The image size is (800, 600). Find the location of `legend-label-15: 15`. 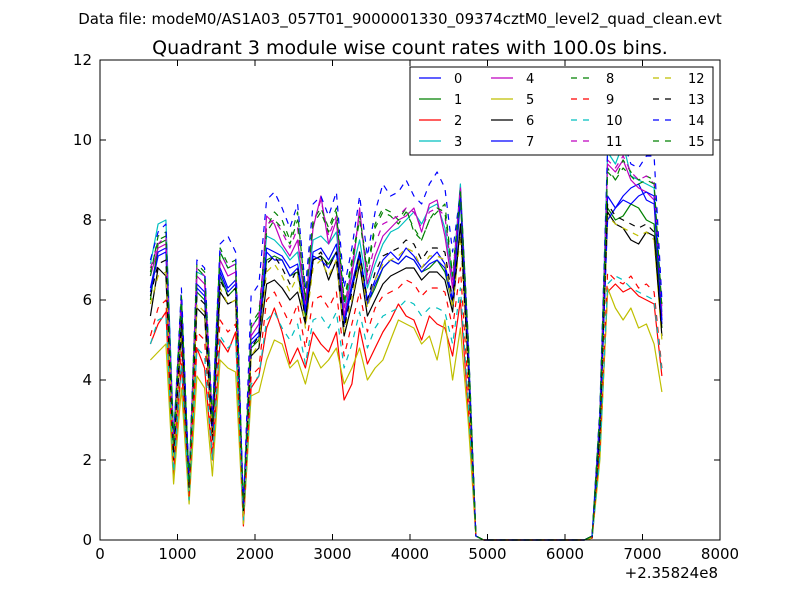

legend-label-15: 15 is located at coordinates (696, 142).